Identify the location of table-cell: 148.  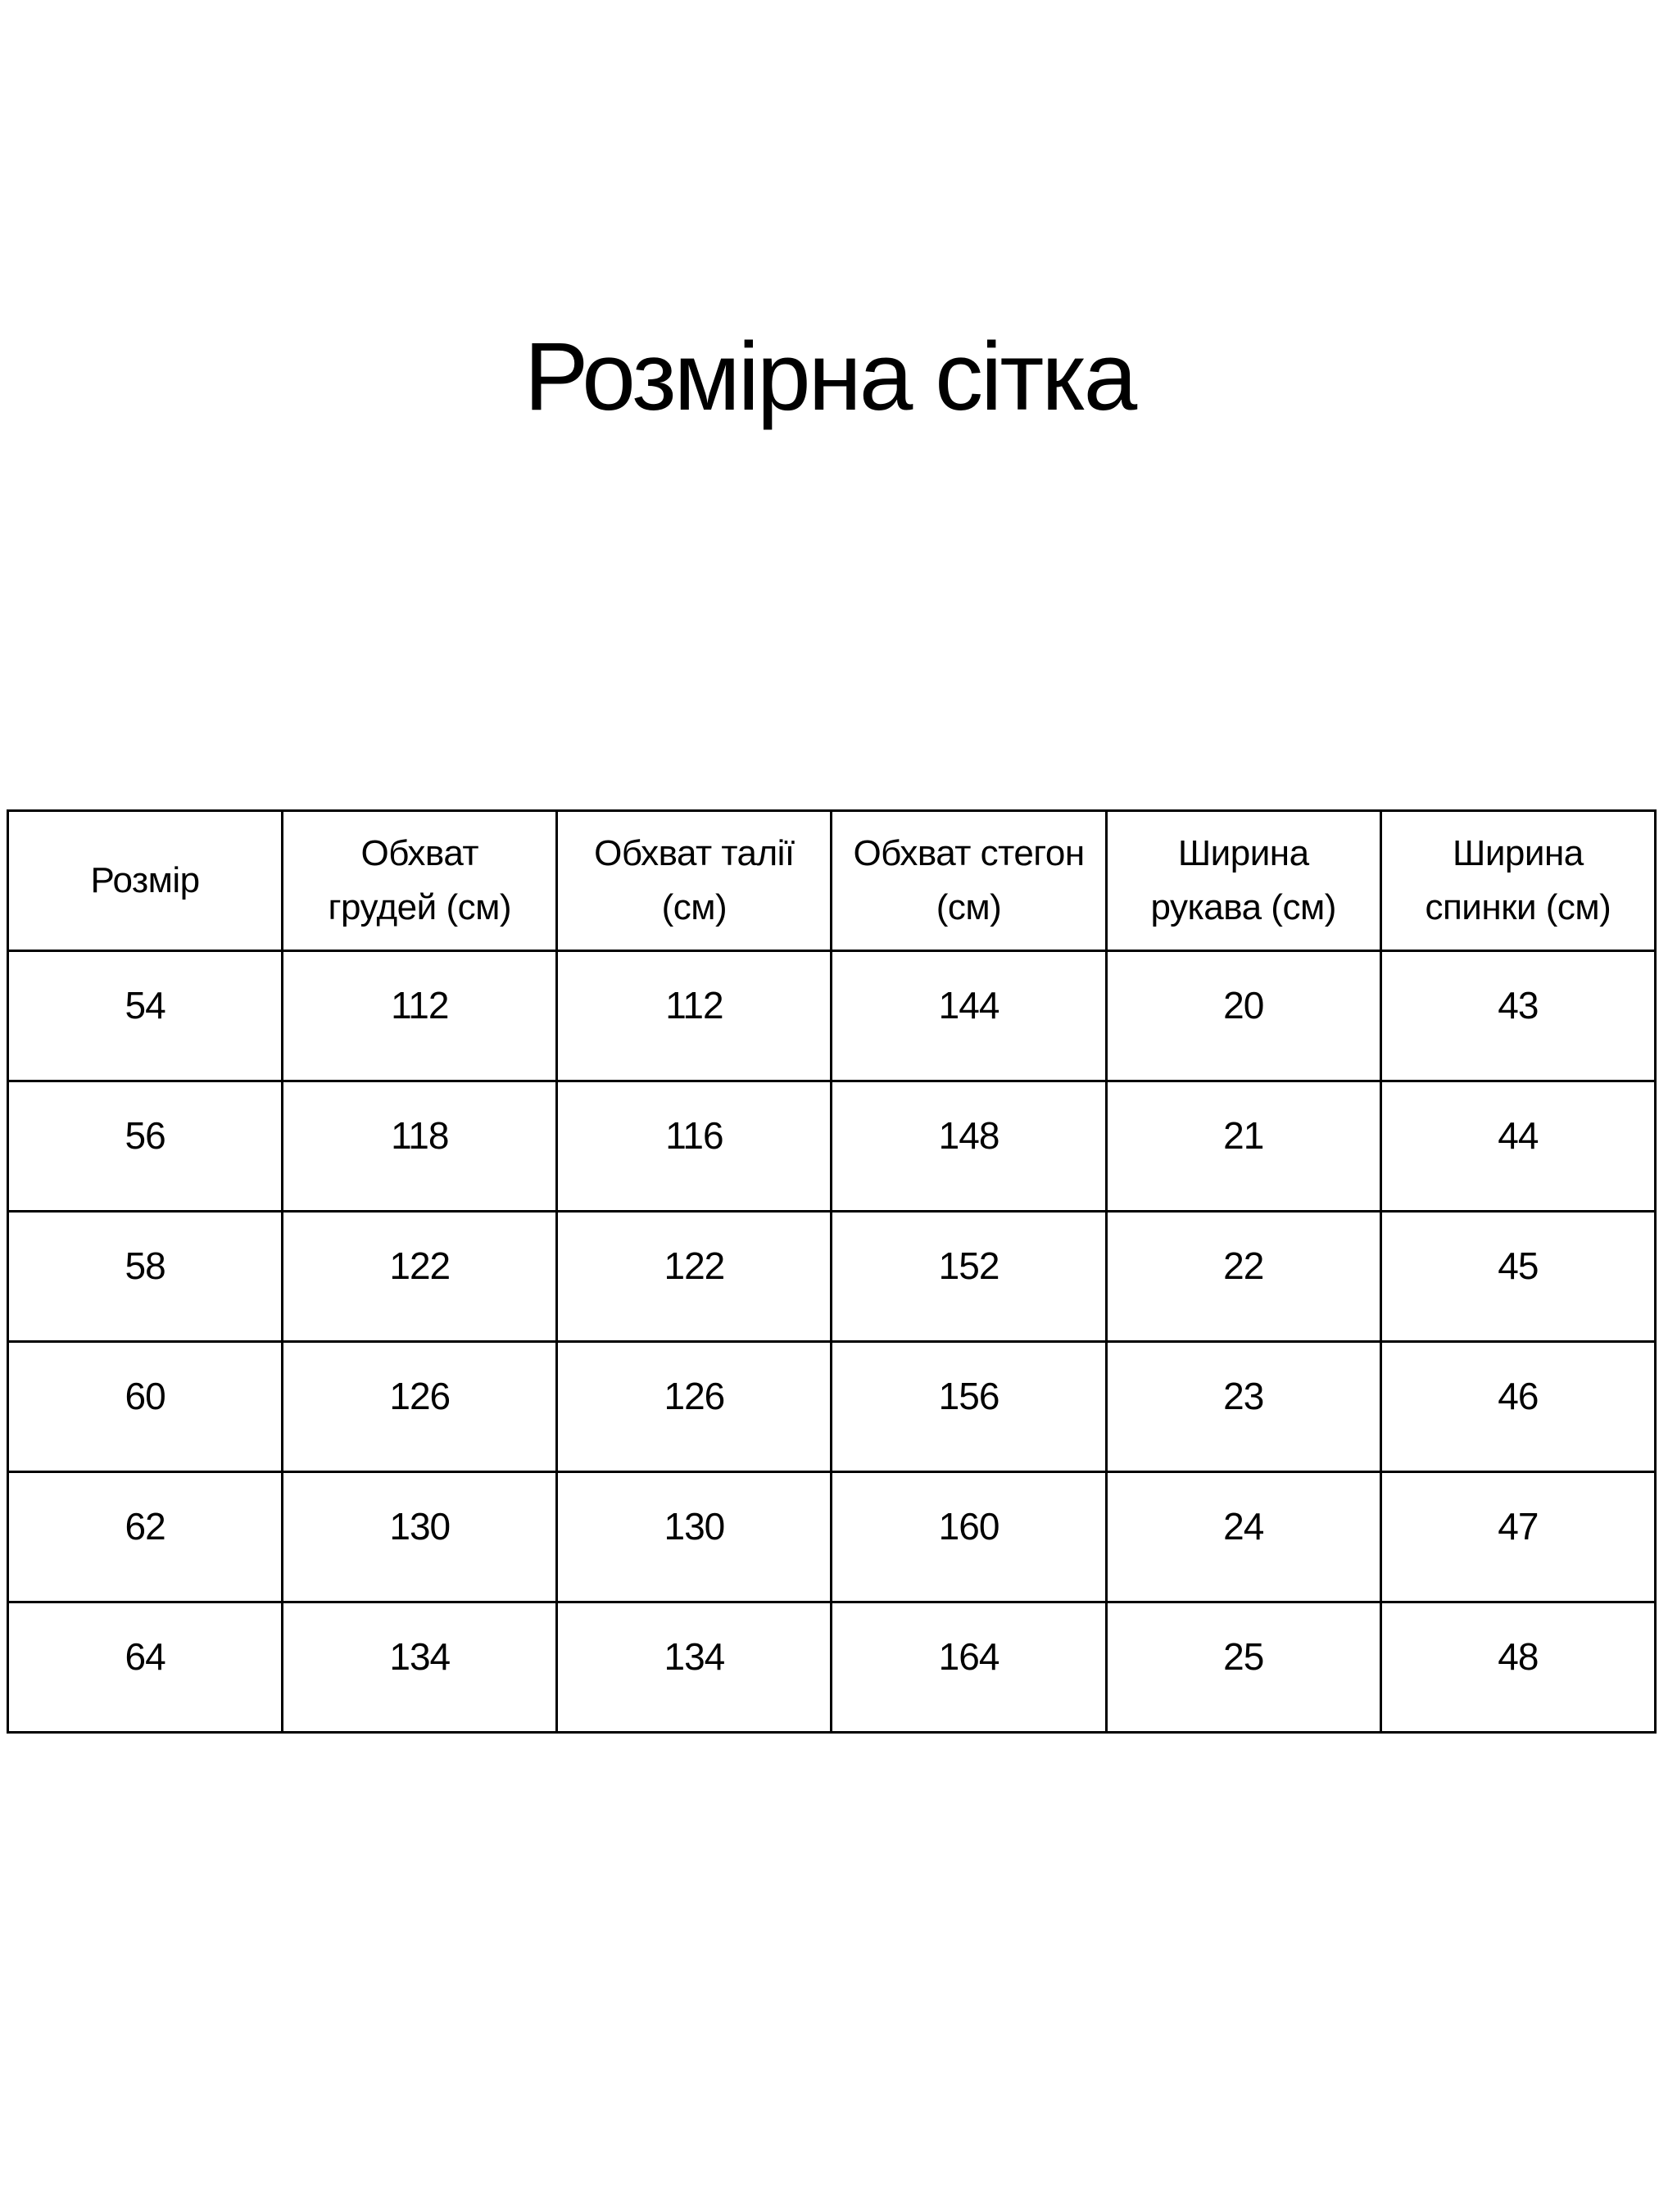
(969, 1146).